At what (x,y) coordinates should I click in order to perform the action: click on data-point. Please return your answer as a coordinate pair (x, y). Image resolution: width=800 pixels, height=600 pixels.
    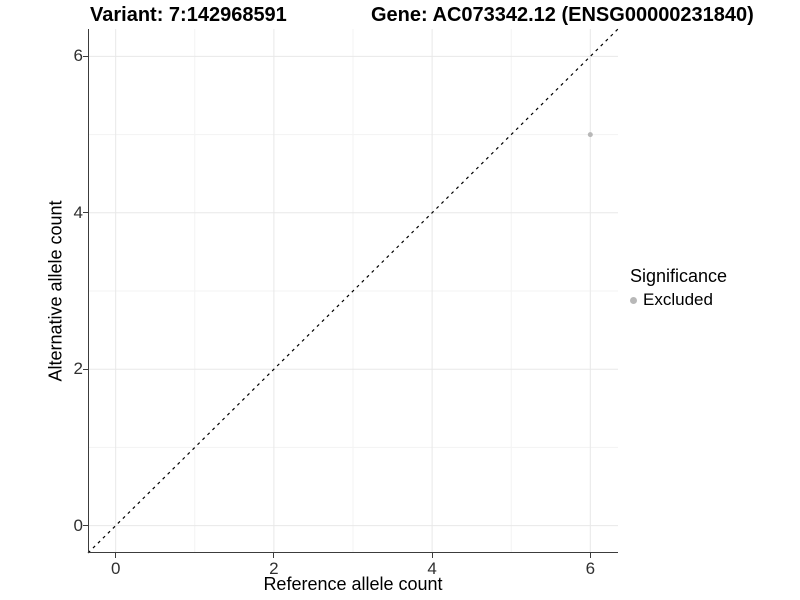
    Looking at the image, I should click on (590, 135).